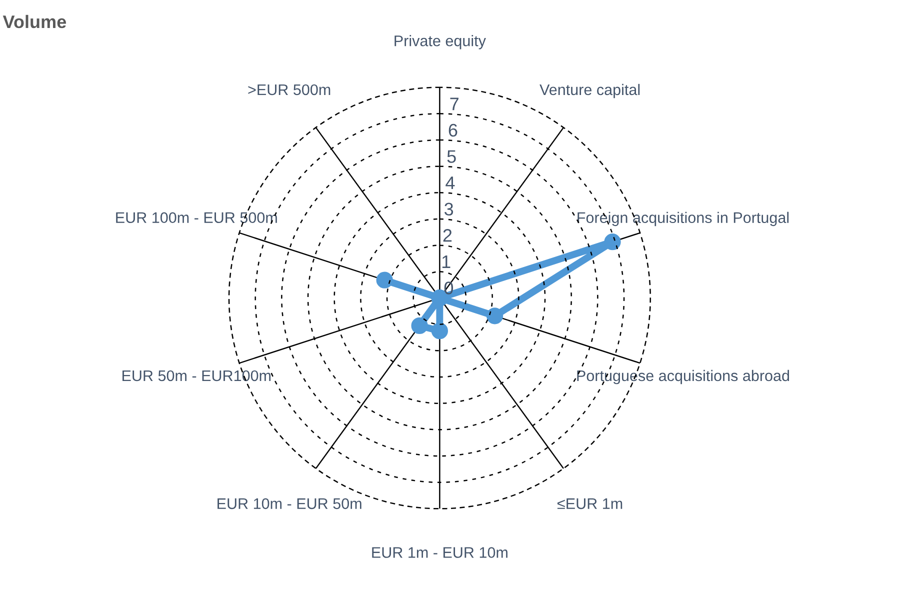 The width and height of the screenshot is (916, 596). I want to click on y-tick-label: 6, so click(453, 130).